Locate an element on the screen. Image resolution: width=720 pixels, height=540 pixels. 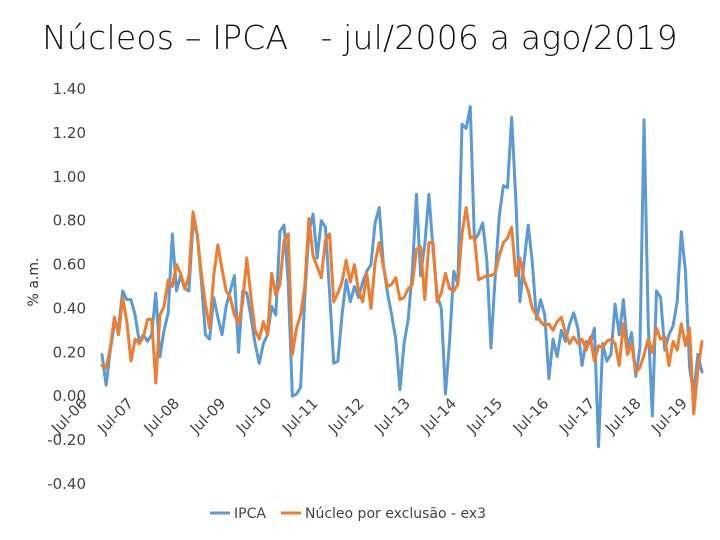
y-tick-label: 1.40 is located at coordinates (69, 89).